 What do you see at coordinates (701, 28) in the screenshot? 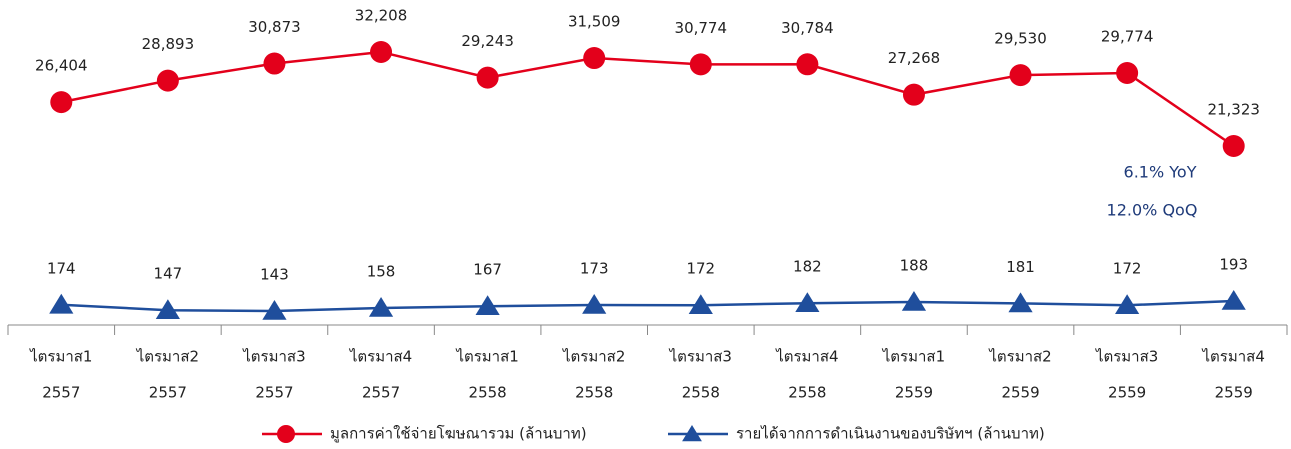
I see `data-label: 30,774` at bounding box center [701, 28].